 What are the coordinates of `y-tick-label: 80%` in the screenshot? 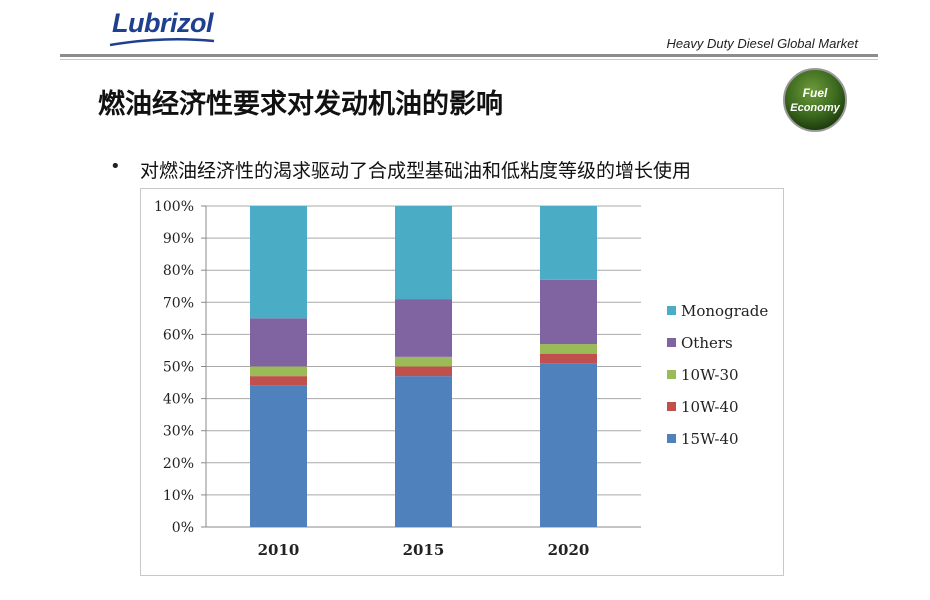 It's located at (178, 271).